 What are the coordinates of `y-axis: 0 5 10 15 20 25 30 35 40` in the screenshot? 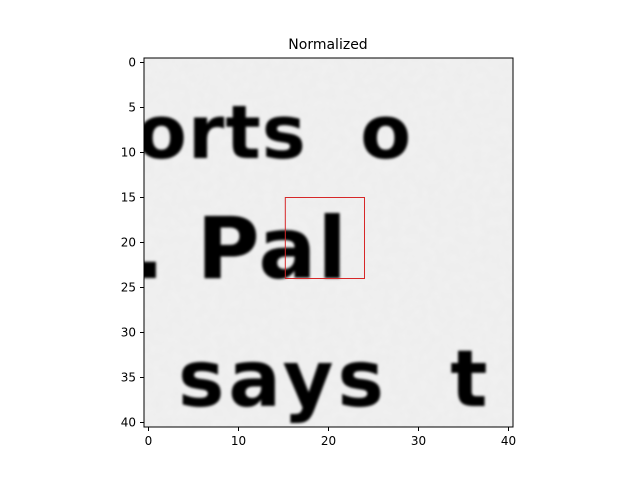 It's located at (132, 243).